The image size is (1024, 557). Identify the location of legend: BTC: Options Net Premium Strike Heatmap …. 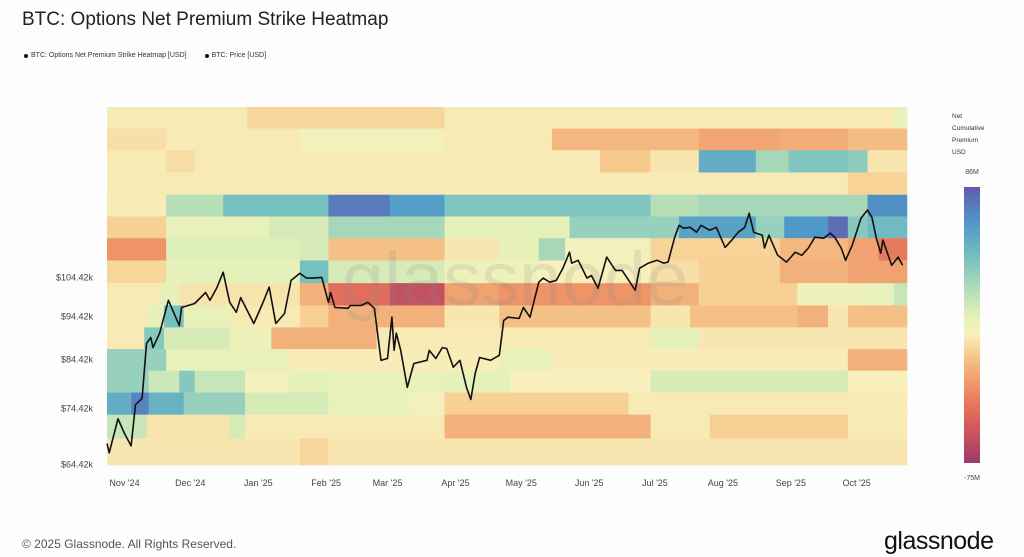
(145, 55).